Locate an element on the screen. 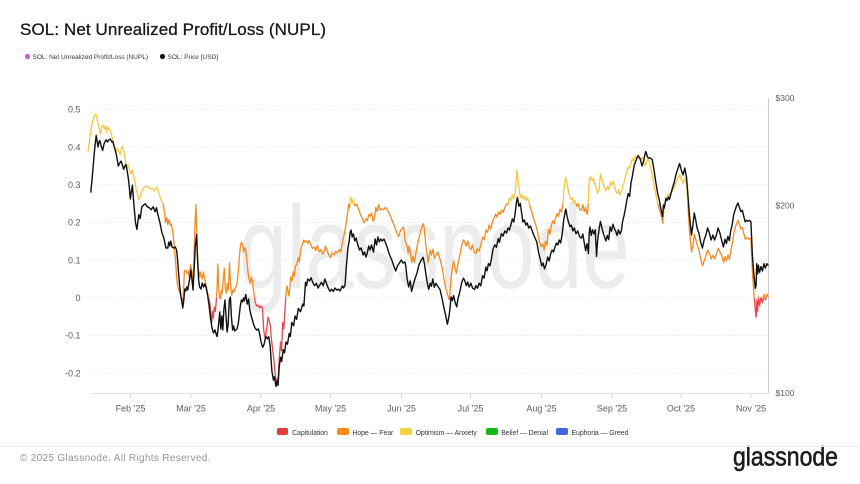 This screenshot has width=860, height=484. svg-text: $300 is located at coordinates (785, 98).